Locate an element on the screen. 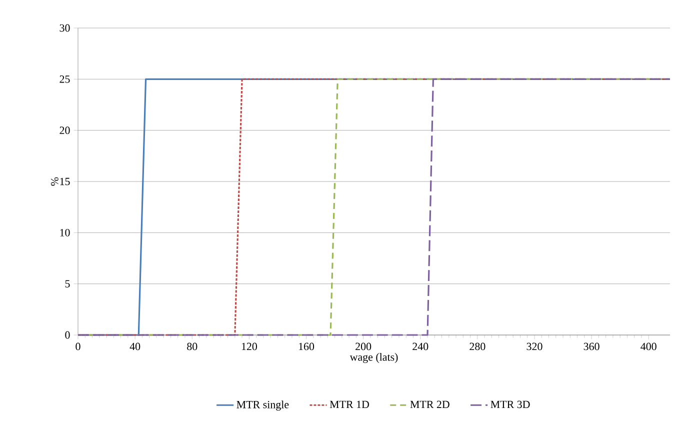 The image size is (681, 445). y-tick-label: 20 is located at coordinates (65, 130).